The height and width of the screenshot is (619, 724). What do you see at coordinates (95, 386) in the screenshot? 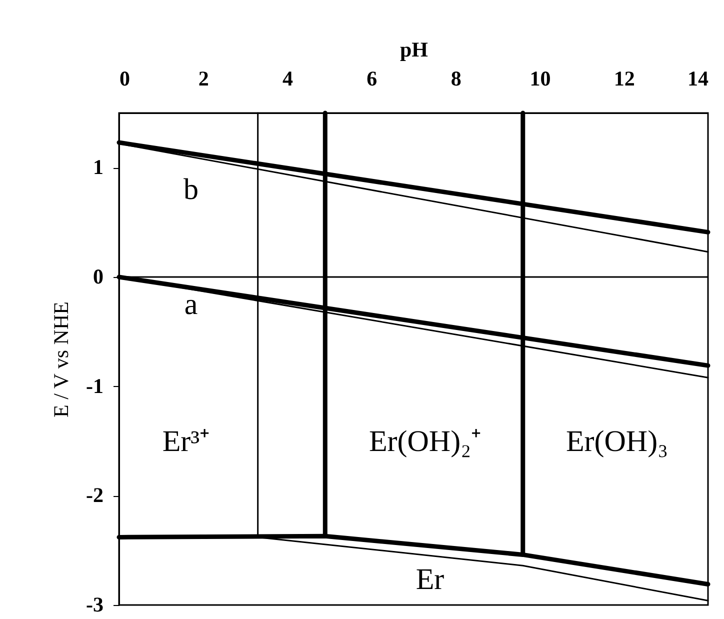
I see `y-tick-label: -1` at bounding box center [95, 386].